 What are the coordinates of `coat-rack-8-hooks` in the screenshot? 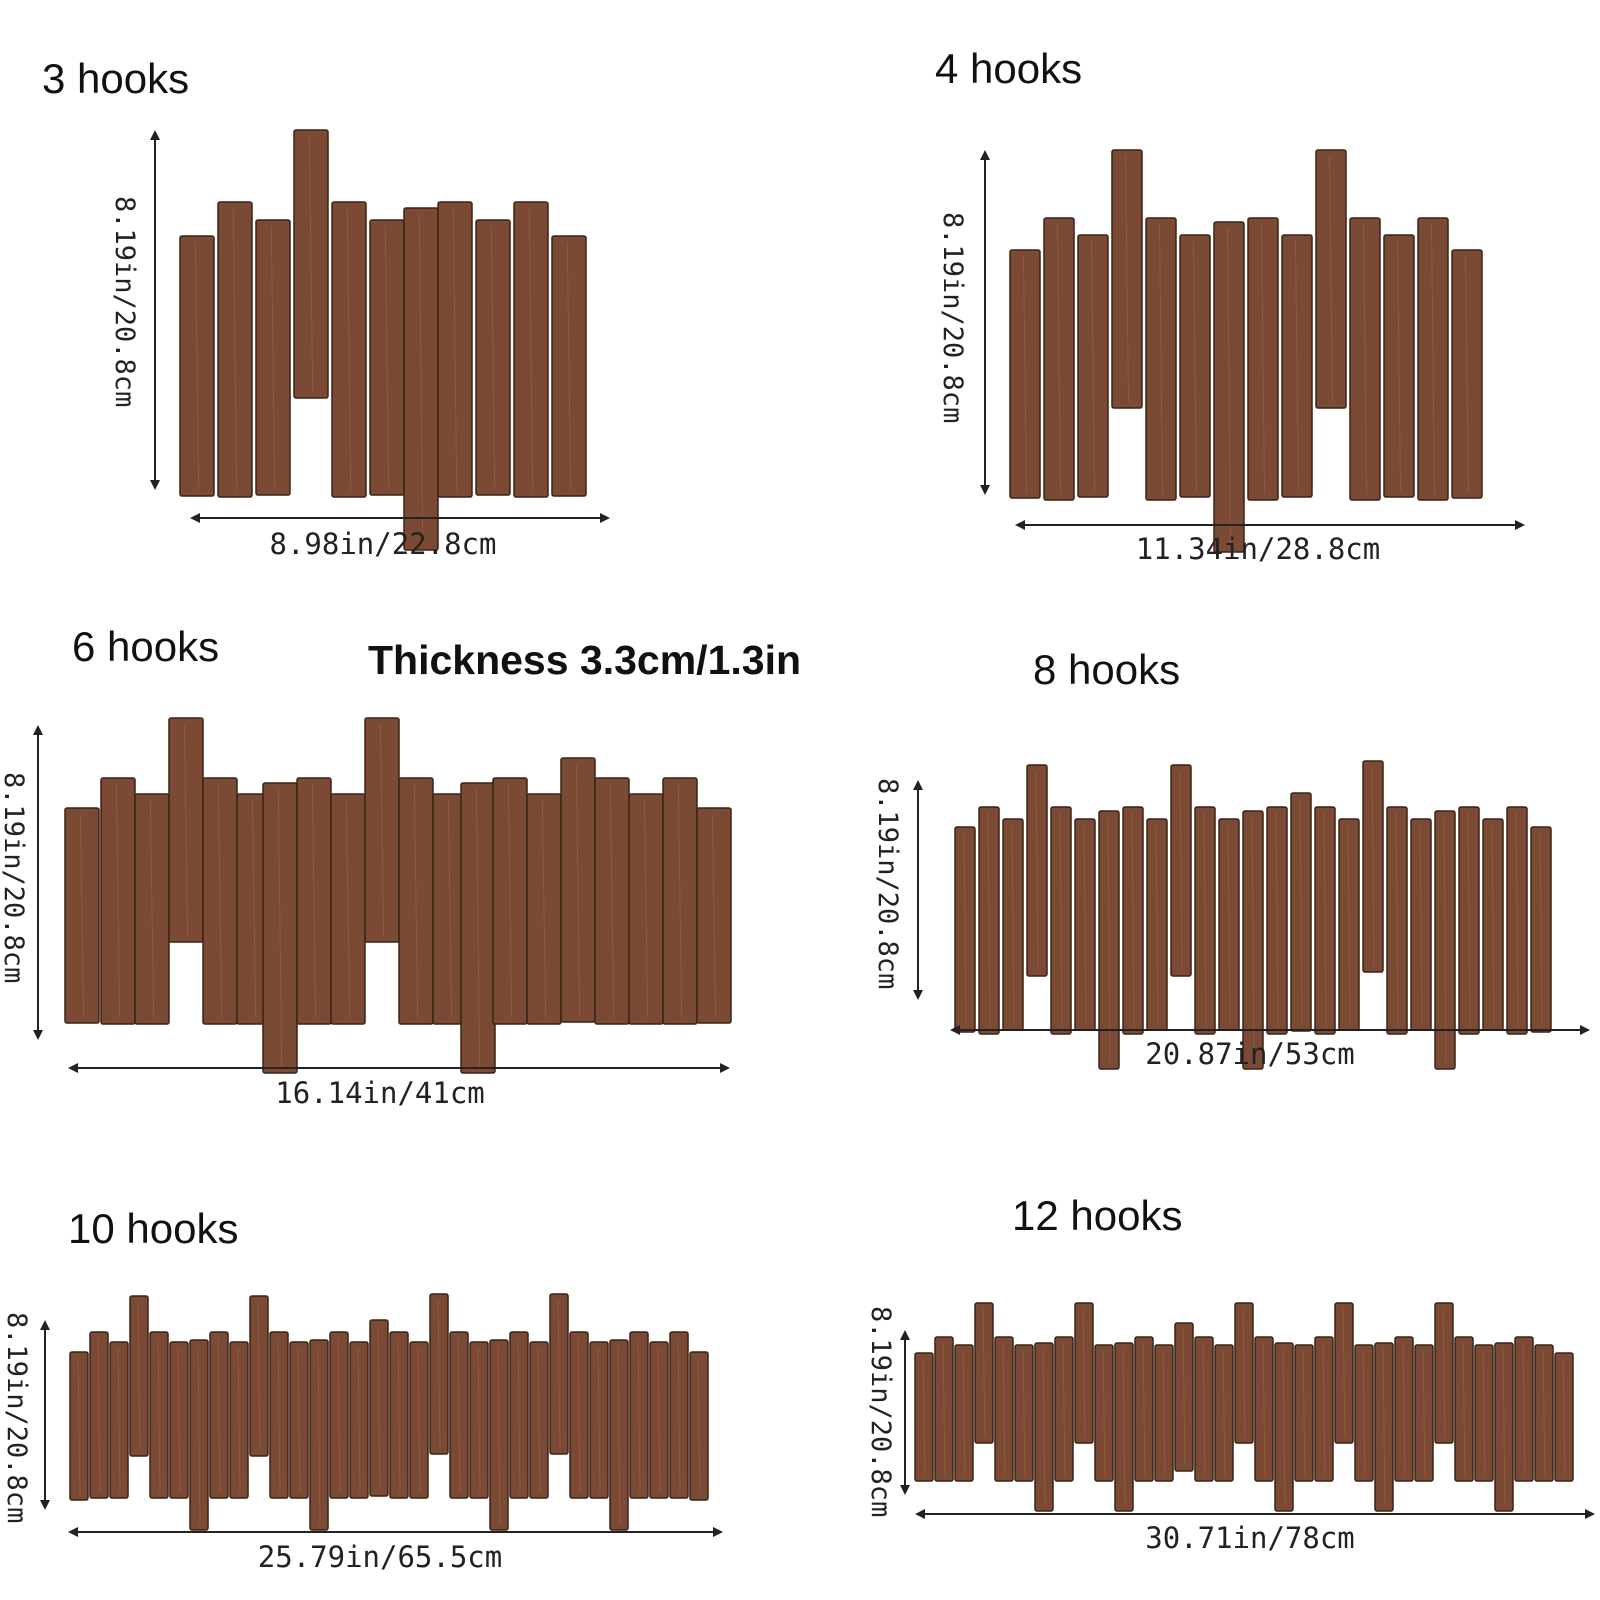 It's located at (1253, 915).